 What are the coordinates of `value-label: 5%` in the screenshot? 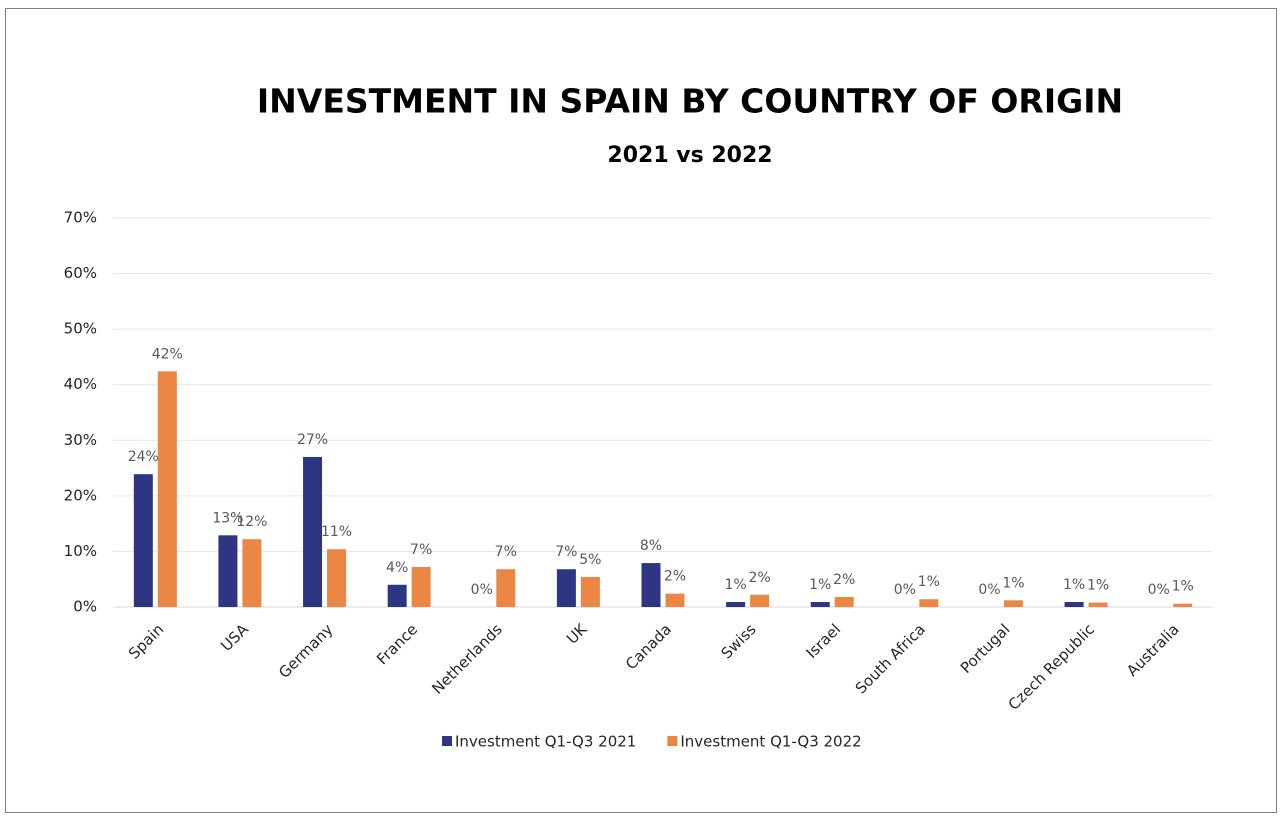 It's located at (590, 560).